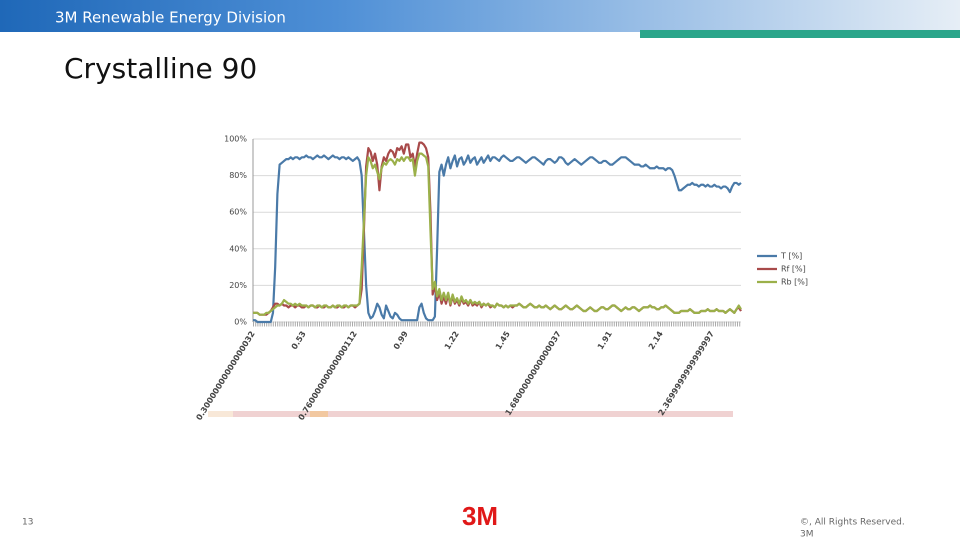  Describe the element at coordinates (238, 212) in the screenshot. I see `y-tick-label: 60%` at that location.